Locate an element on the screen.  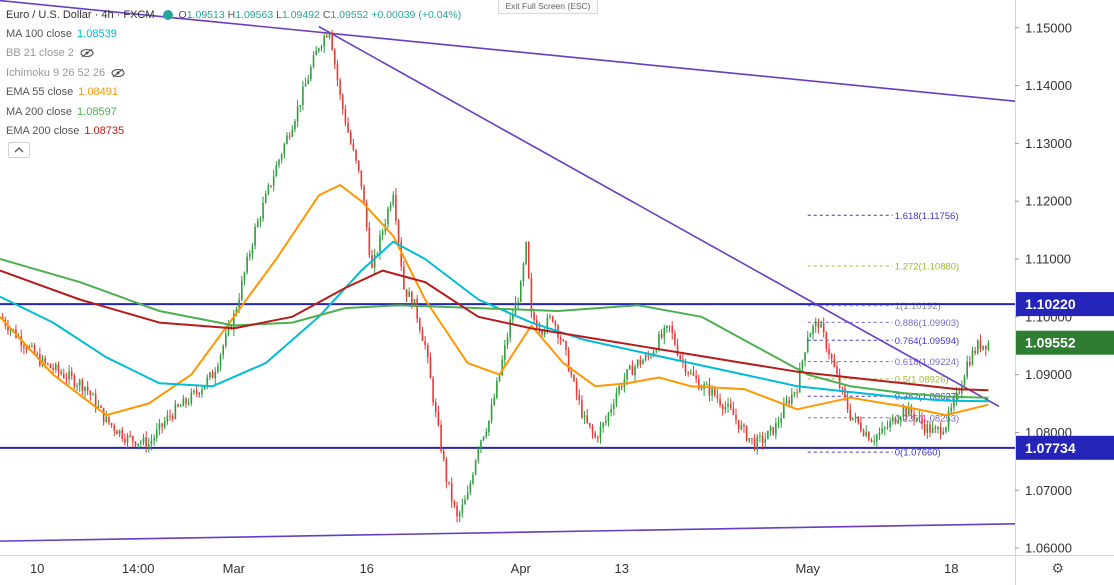
indicator-label: EMA 200 close is located at coordinates (43, 131).